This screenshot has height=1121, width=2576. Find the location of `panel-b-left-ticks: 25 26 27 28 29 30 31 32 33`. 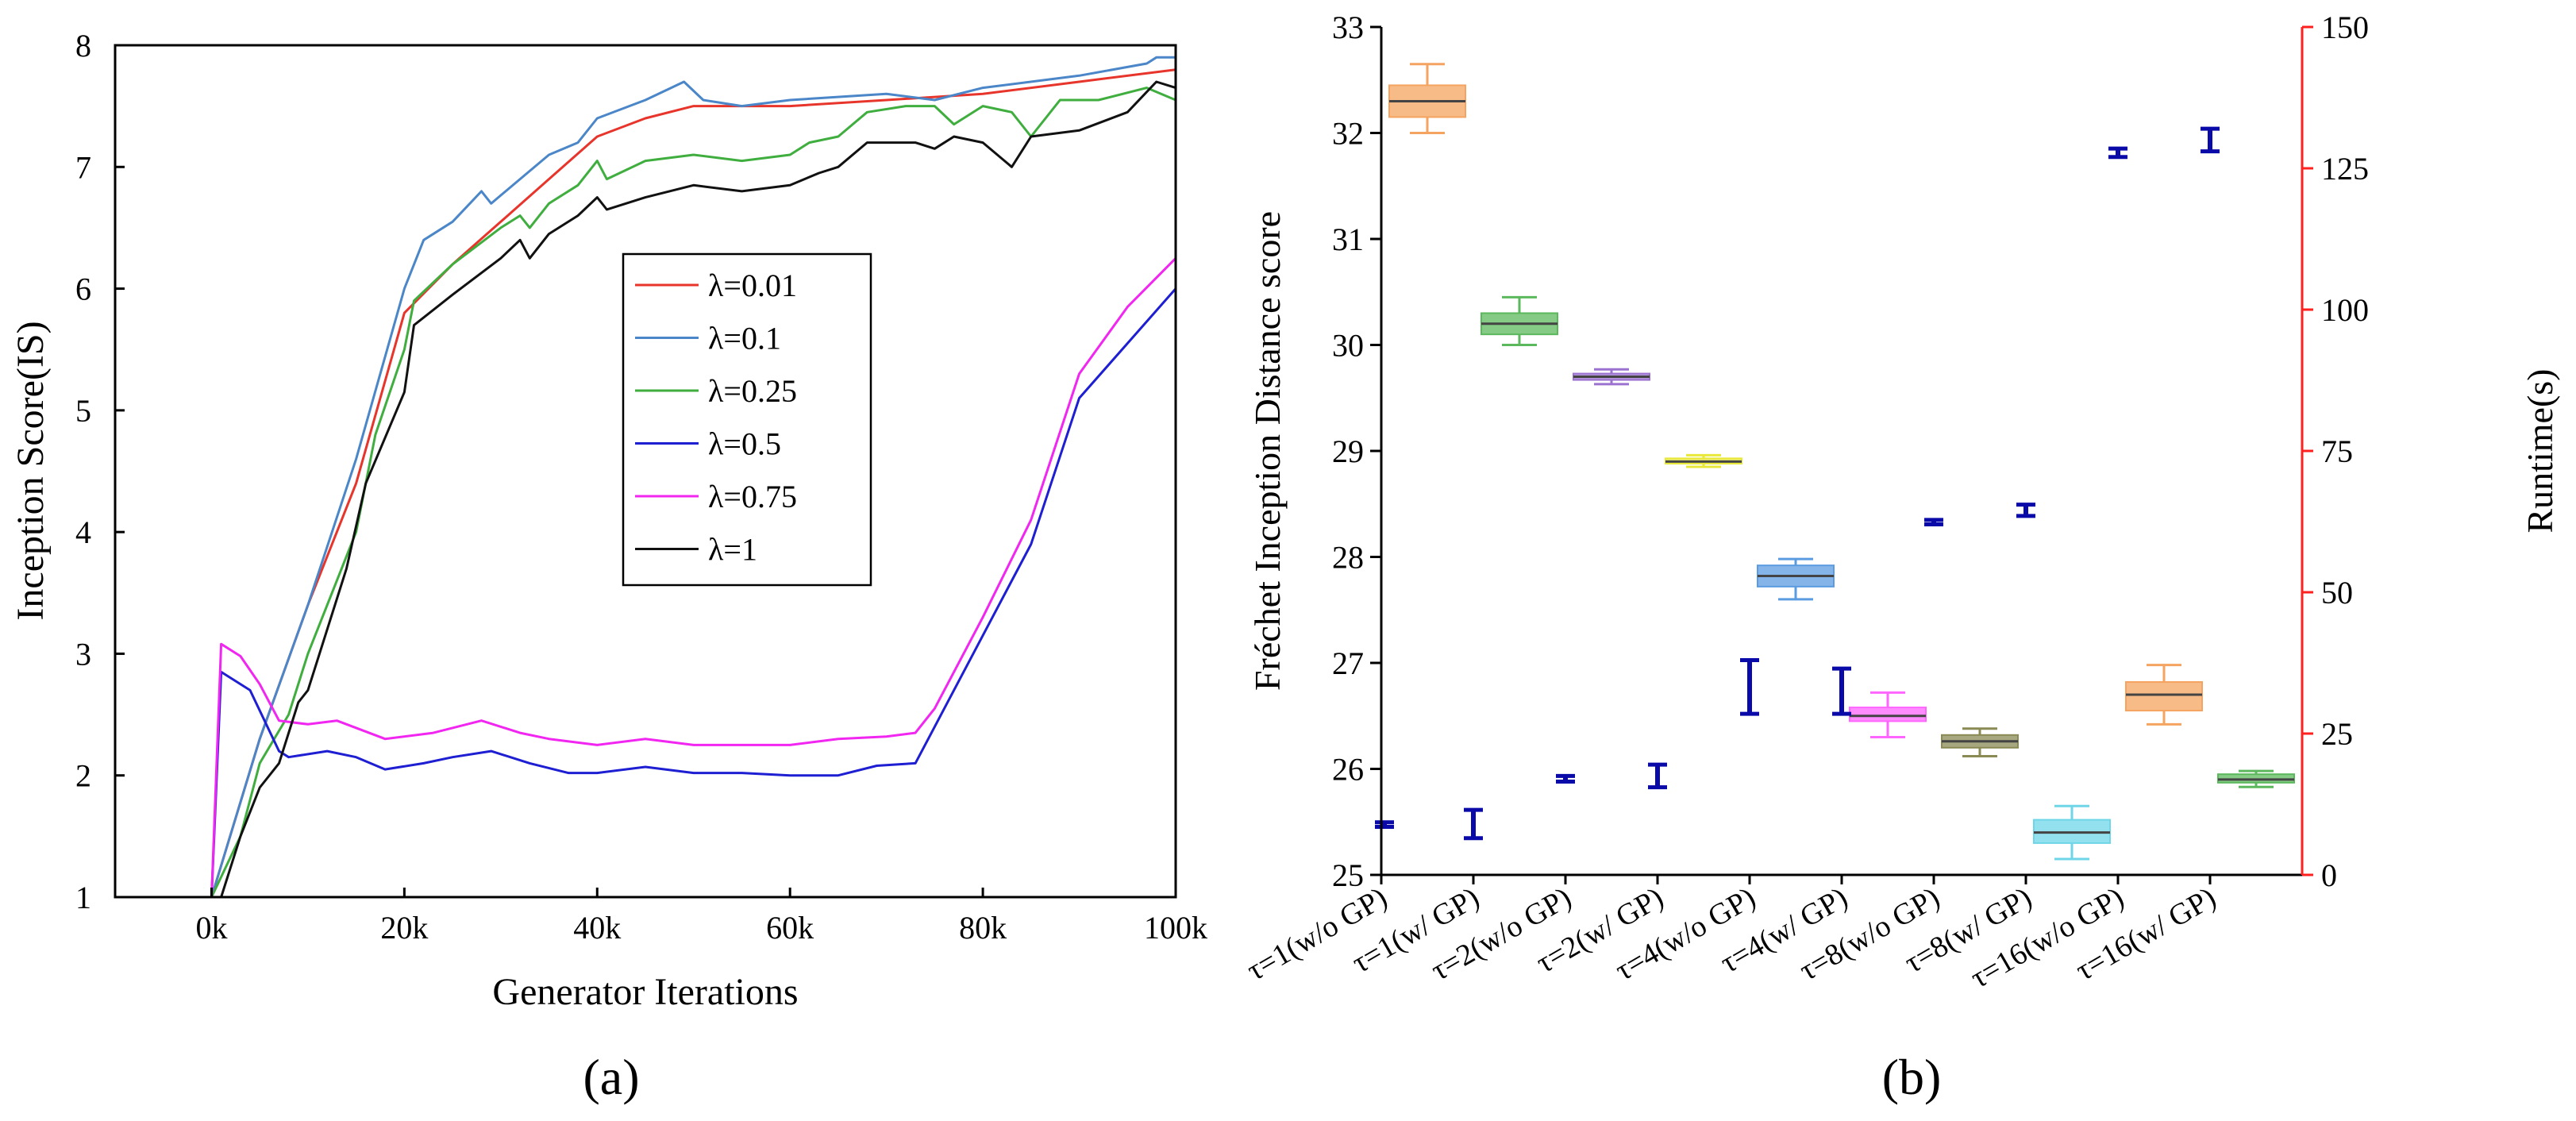

panel-b-left-ticks: 25 26 27 28 29 30 31 32 33 is located at coordinates (1356, 452).